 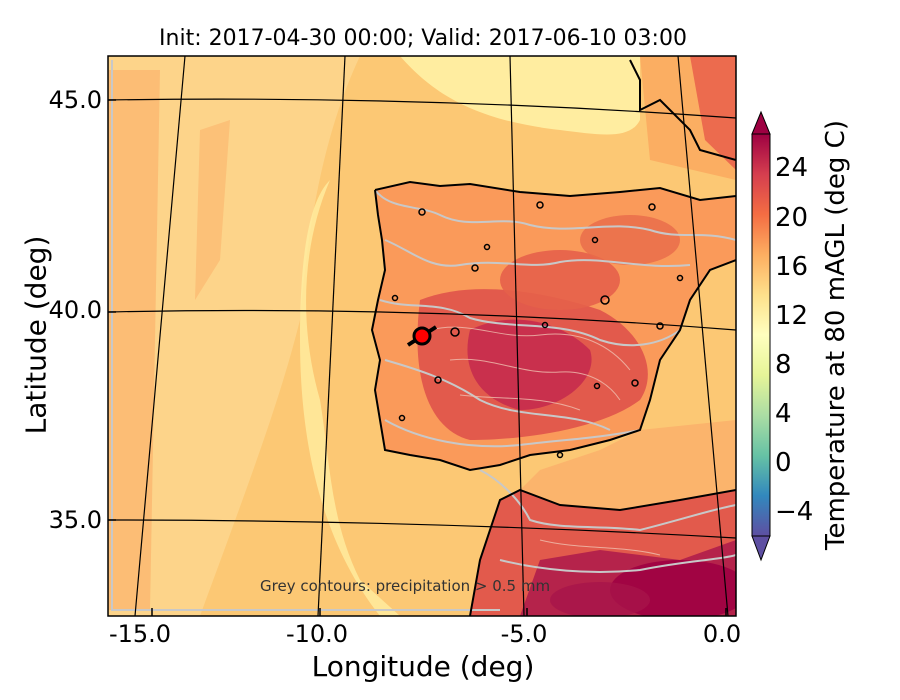 What do you see at coordinates (75, 100) in the screenshot?
I see `y-tick-label: 45.0` at bounding box center [75, 100].